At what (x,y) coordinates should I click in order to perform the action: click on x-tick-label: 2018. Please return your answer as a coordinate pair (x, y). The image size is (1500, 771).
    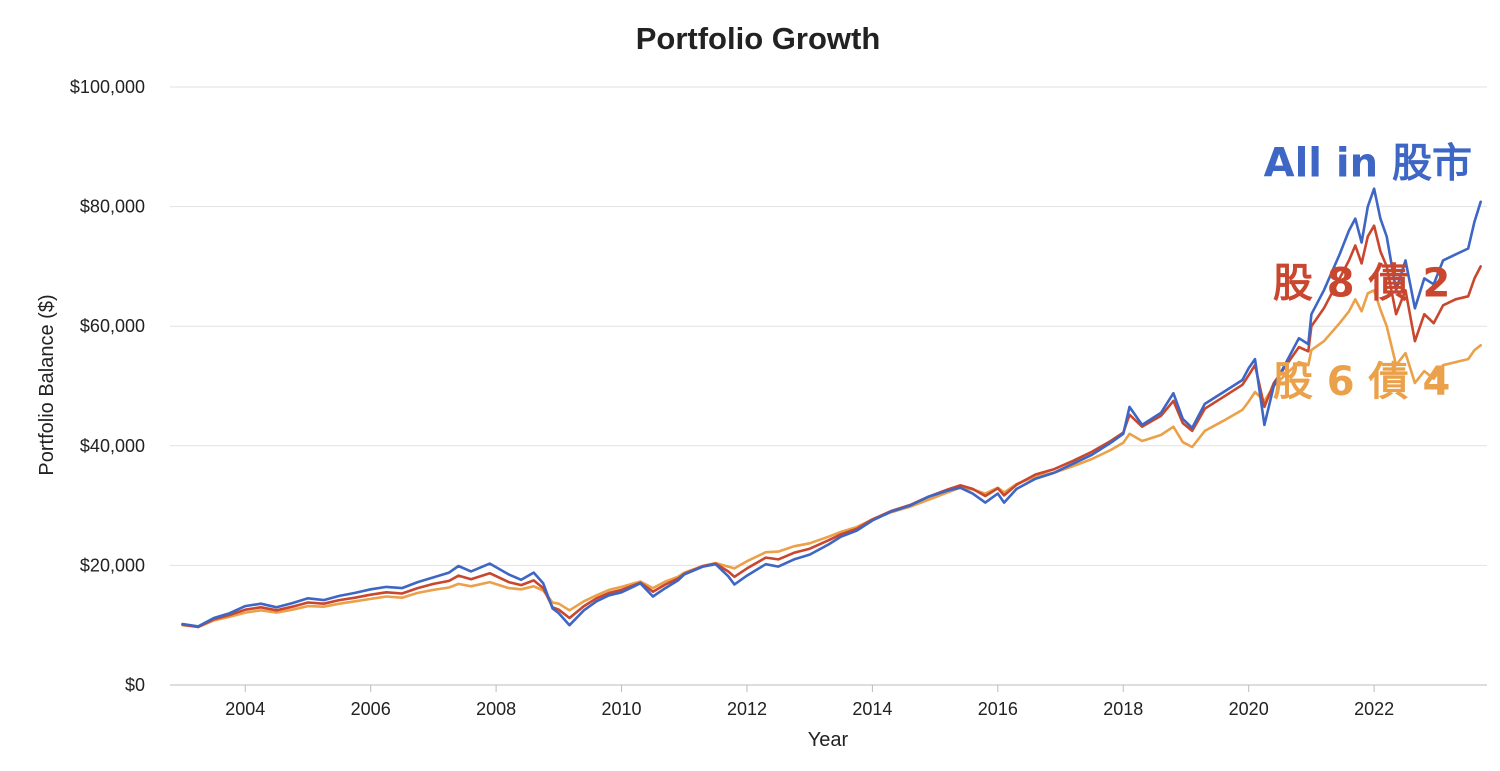
    Looking at the image, I should click on (1123, 709).